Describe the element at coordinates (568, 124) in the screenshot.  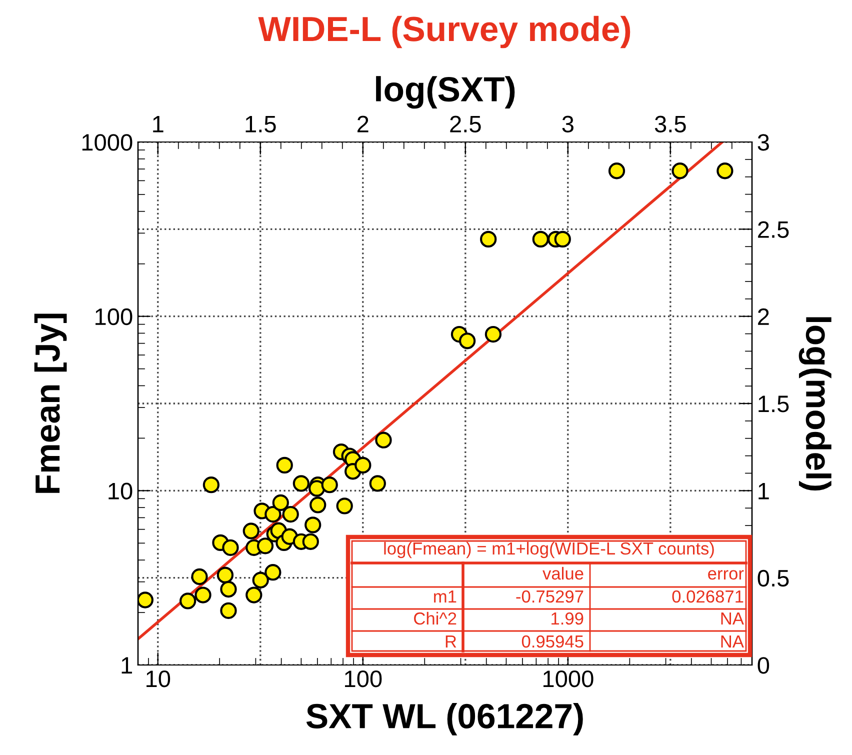
I see `x2-tick-label: 3` at that location.